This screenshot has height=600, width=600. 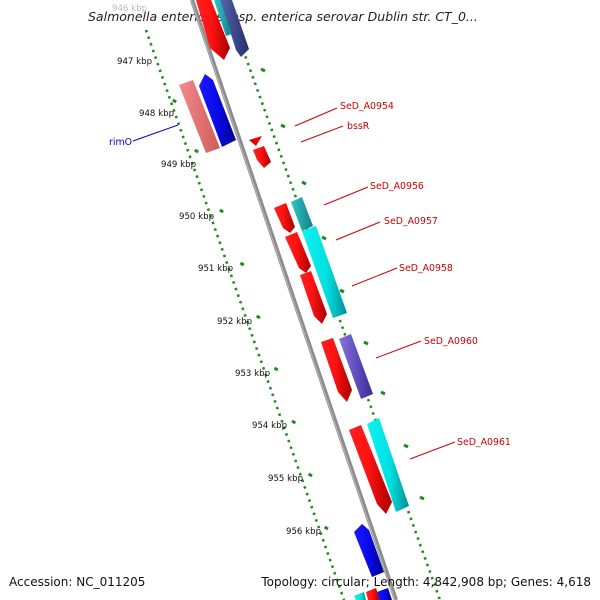 What do you see at coordinates (484, 442) in the screenshot?
I see `gene-label-SeD_A0961: SeD_A0961` at bounding box center [484, 442].